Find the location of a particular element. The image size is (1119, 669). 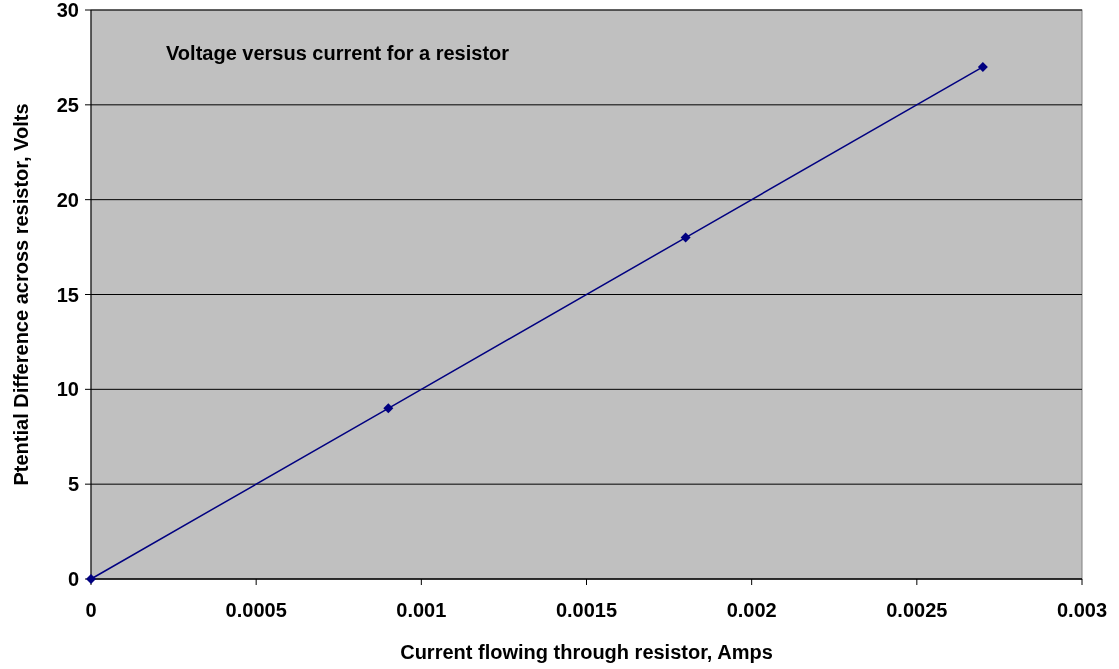

y-tick-label: 30 is located at coordinates (67, 10).